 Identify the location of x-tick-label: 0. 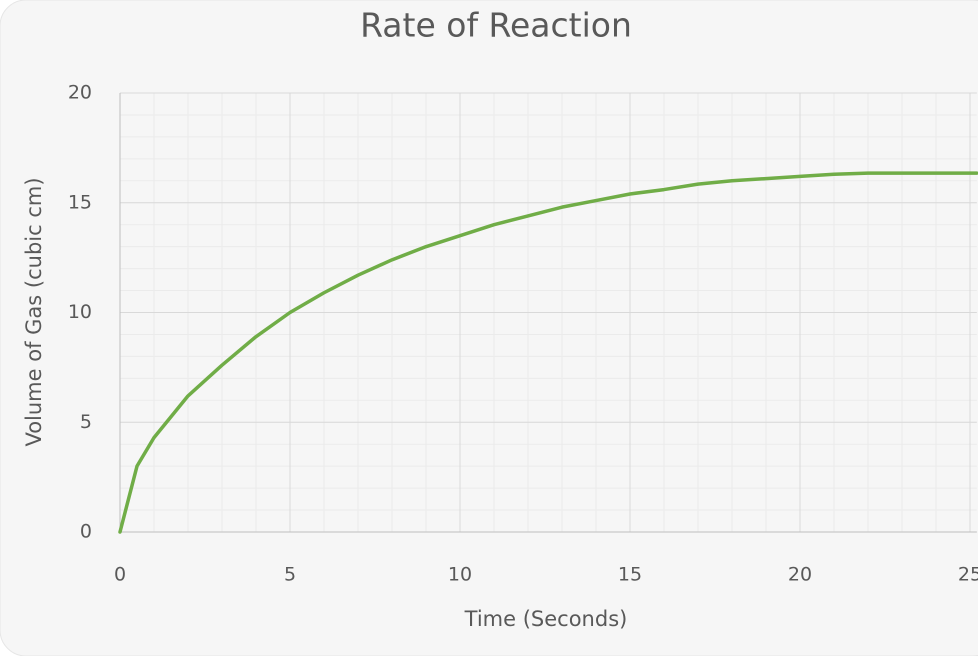
(120, 575).